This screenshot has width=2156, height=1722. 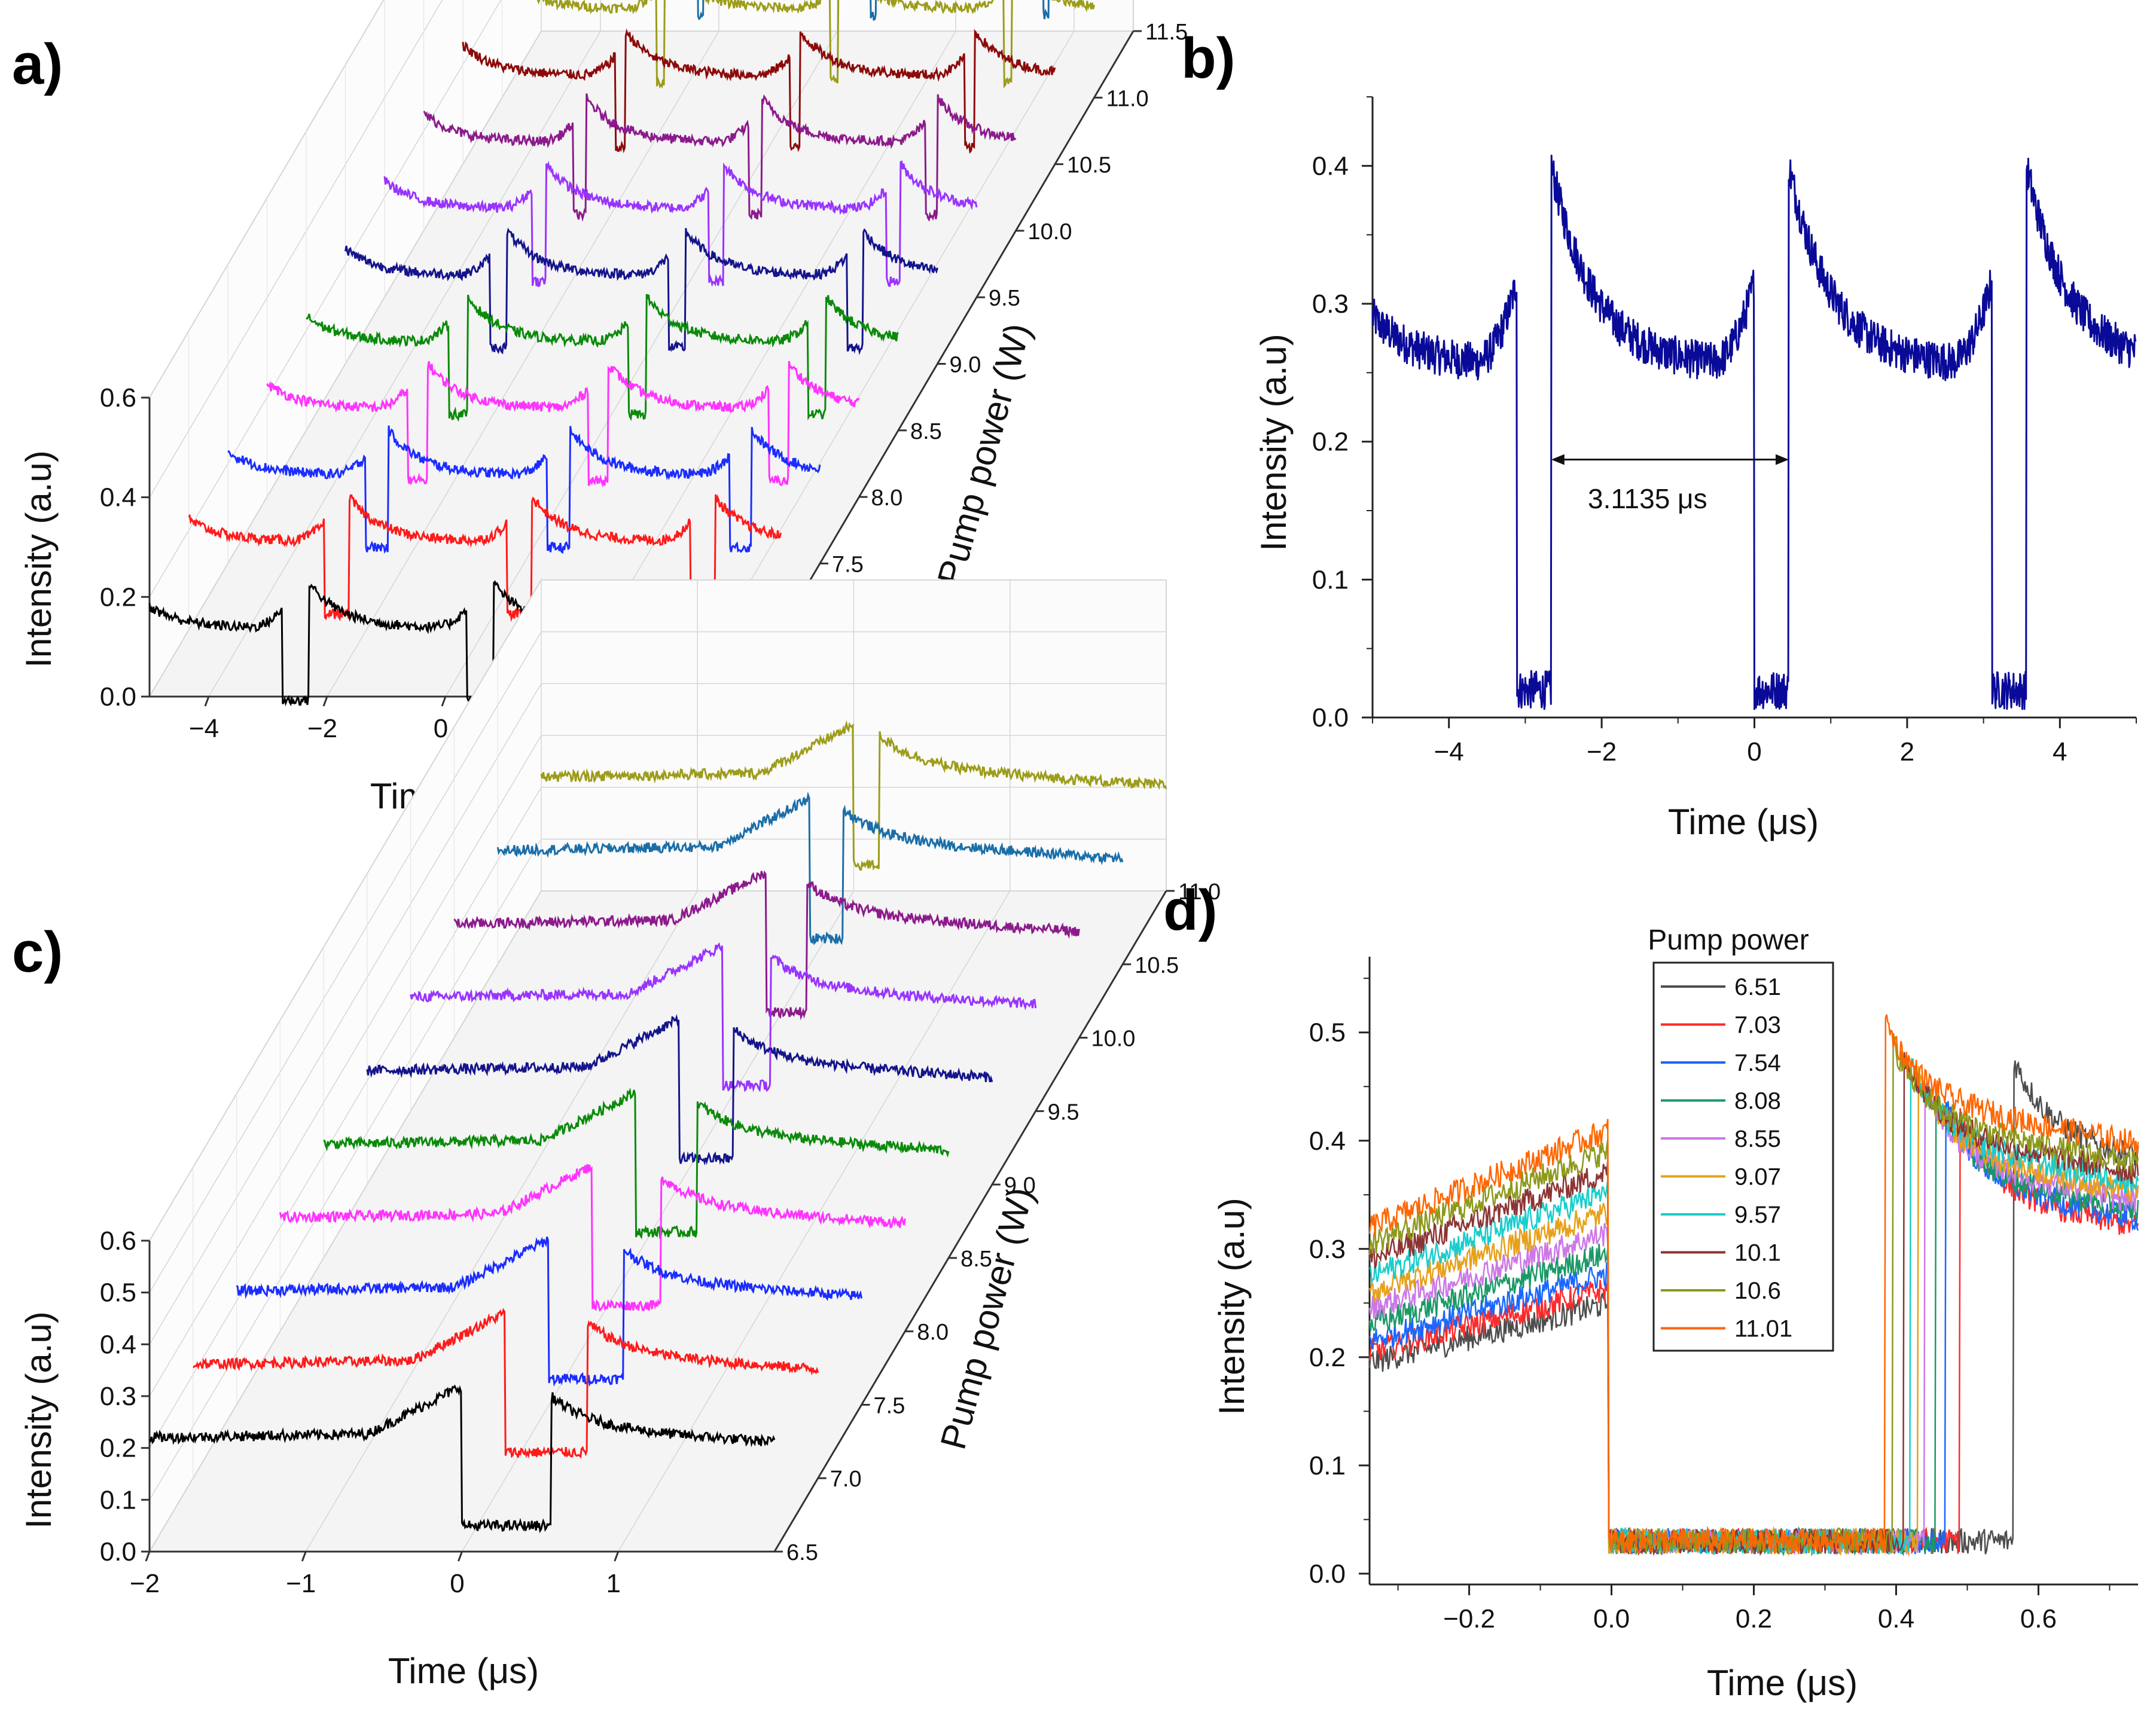 I want to click on panel-d-label: d), so click(x=1190, y=910).